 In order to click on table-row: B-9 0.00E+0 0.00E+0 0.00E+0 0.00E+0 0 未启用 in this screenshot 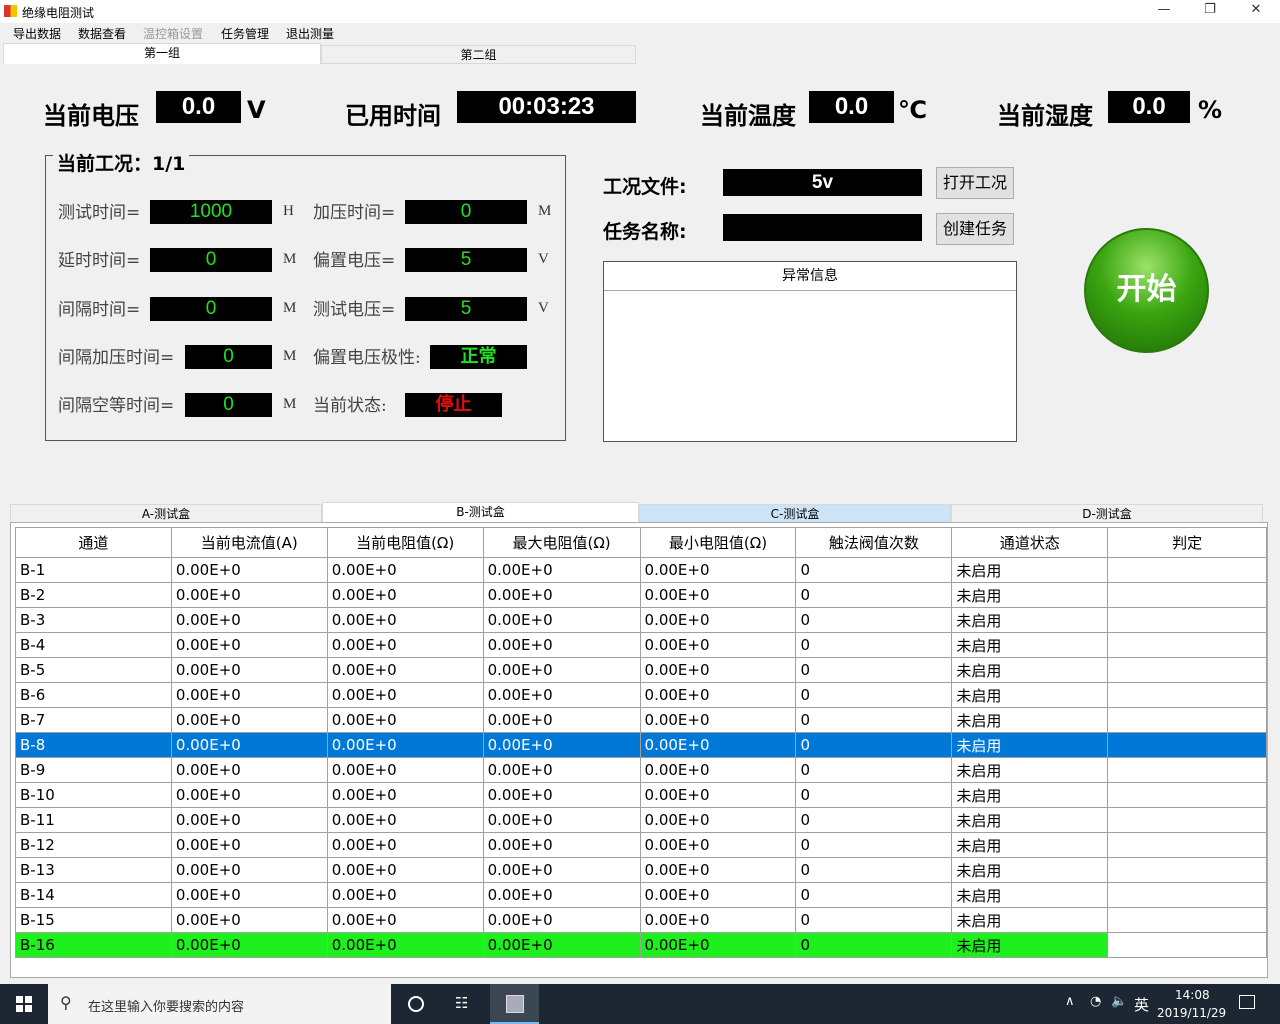, I will do `click(641, 770)`.